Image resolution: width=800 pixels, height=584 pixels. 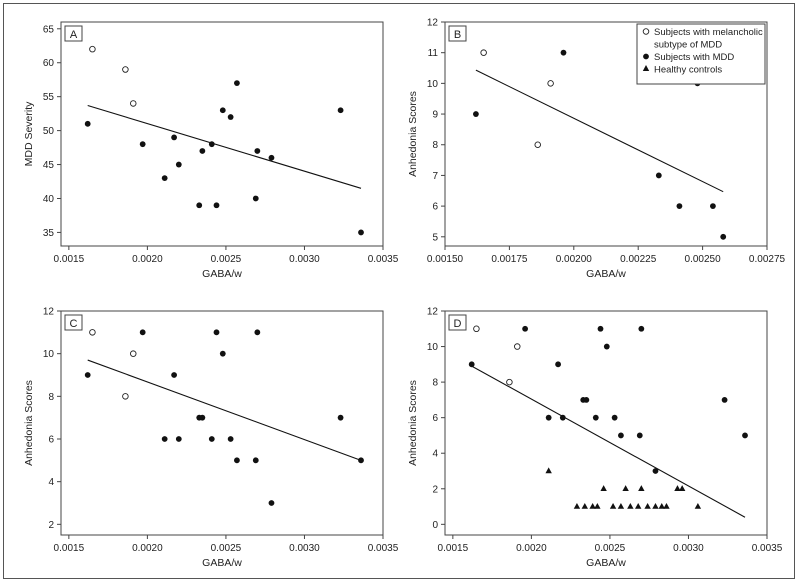 I want to click on x-tick-label: 0.00175, so click(x=509, y=259).